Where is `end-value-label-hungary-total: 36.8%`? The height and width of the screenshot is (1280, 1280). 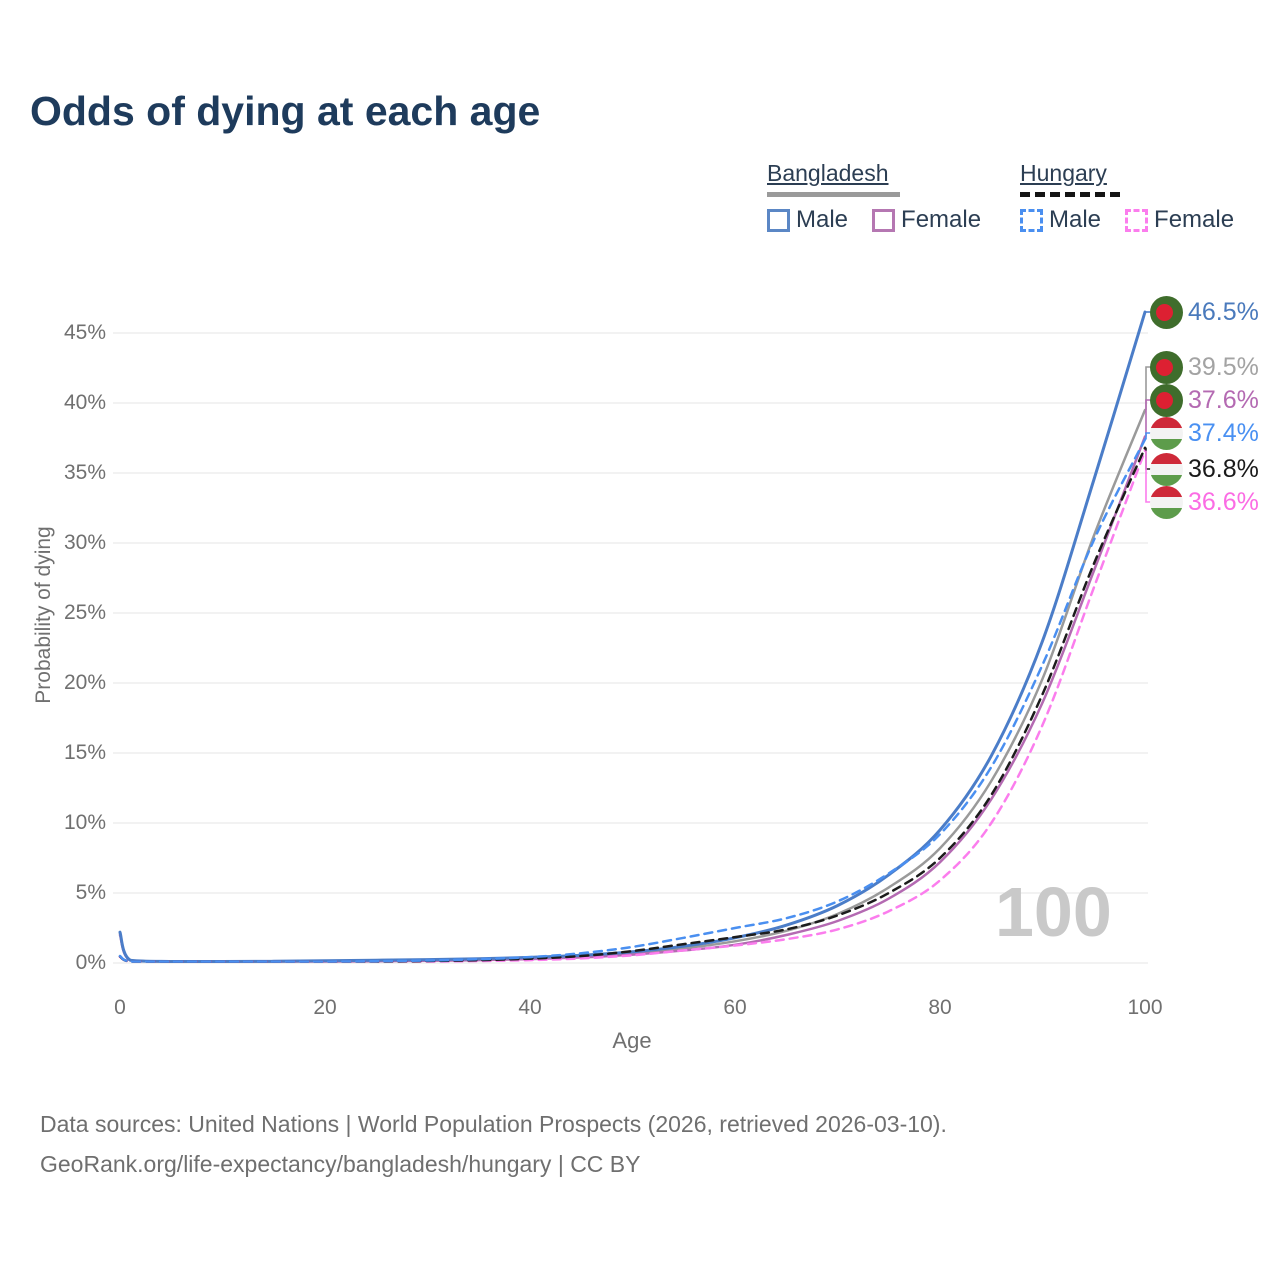
end-value-label-hungary-total: 36.8% is located at coordinates (1204, 469).